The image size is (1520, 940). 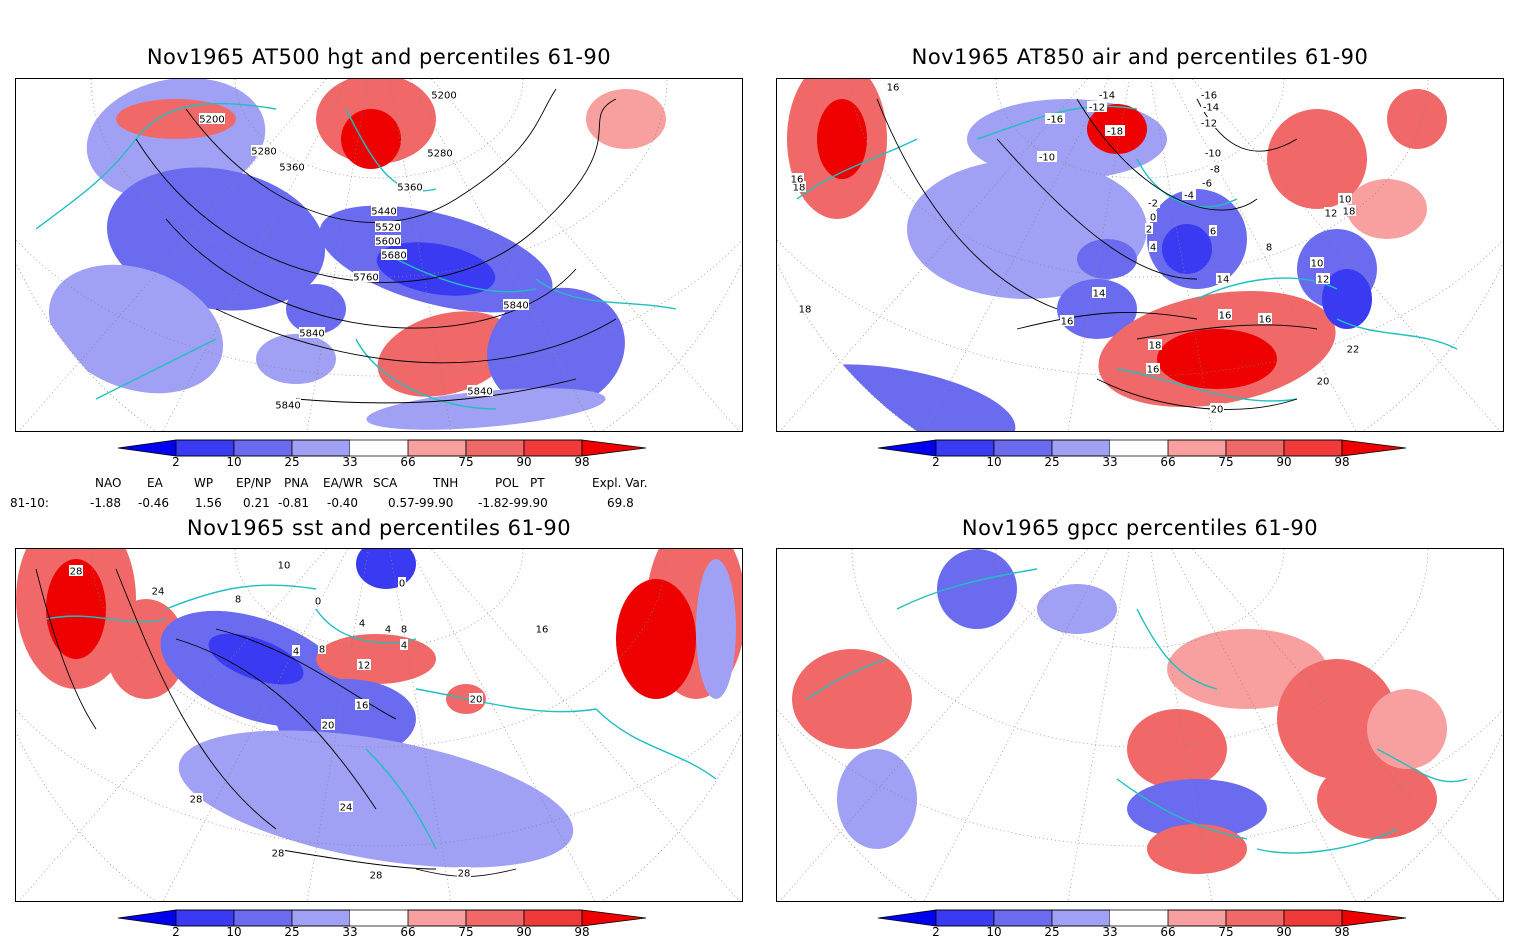 I want to click on colorbar-top-left: 2 10 25 33 66 75 90 98, so click(x=382, y=454).